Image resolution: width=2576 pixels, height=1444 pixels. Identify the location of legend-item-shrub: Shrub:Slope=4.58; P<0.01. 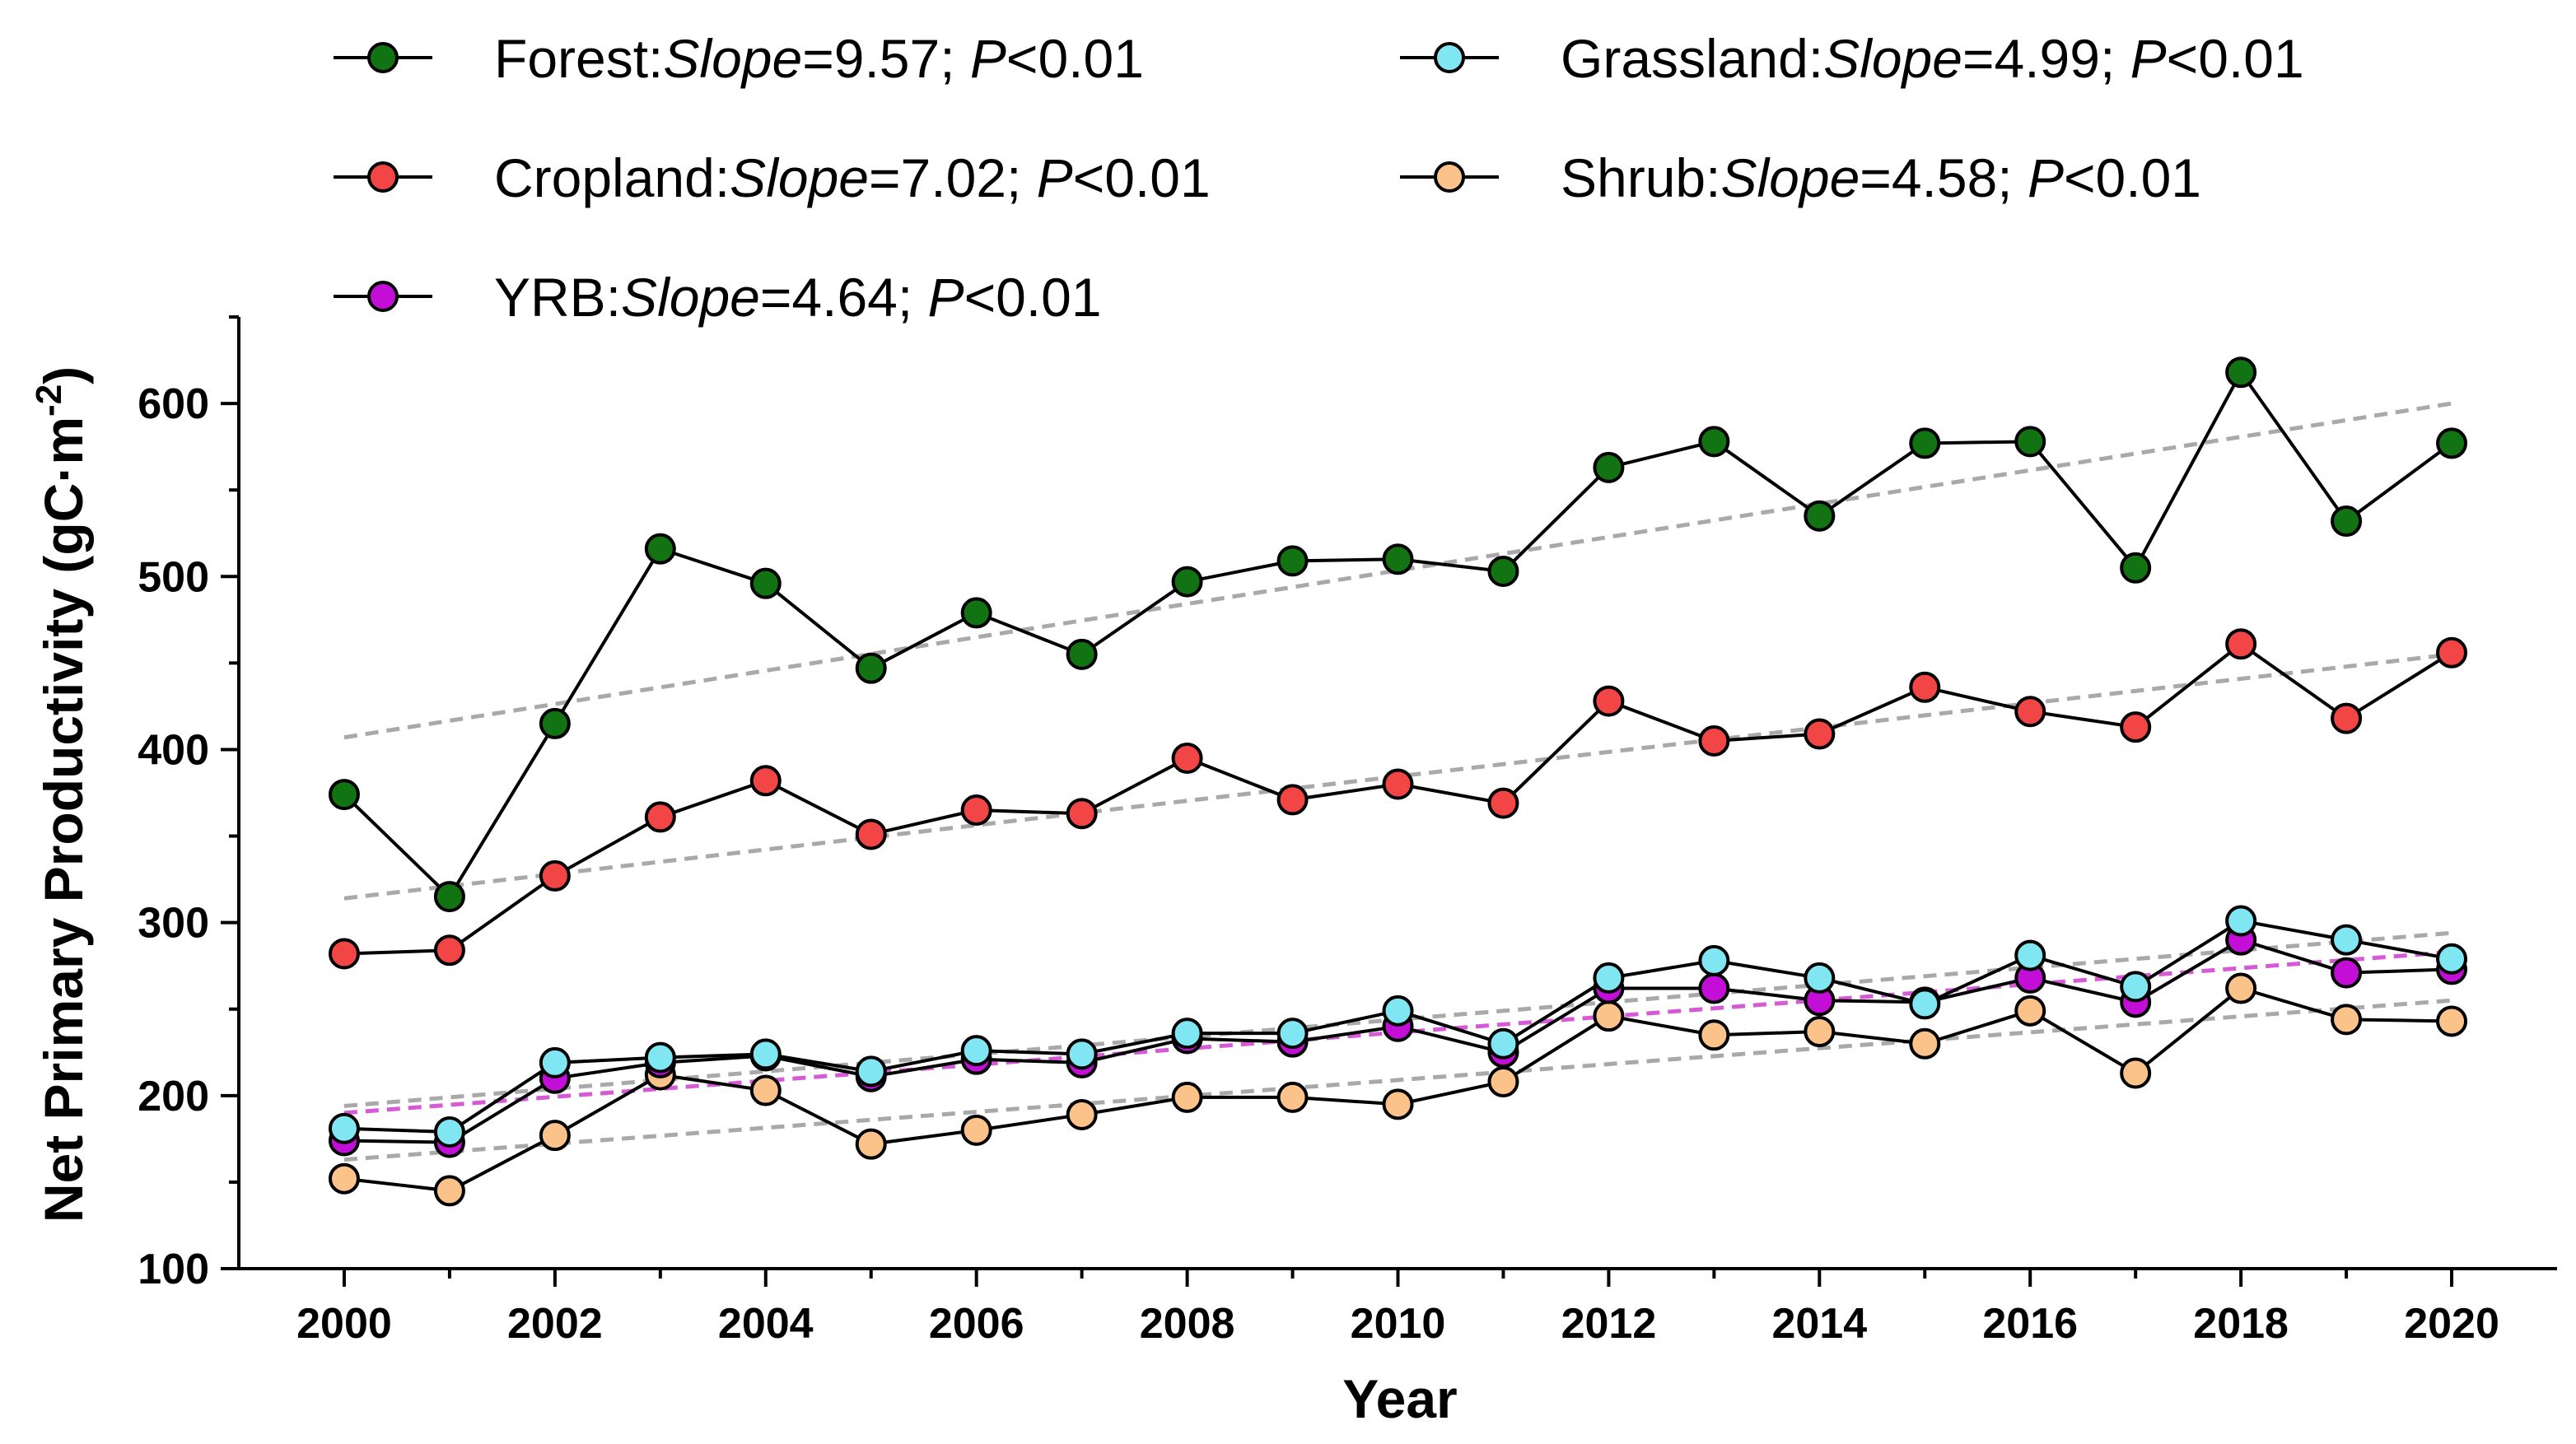
(1800, 177).